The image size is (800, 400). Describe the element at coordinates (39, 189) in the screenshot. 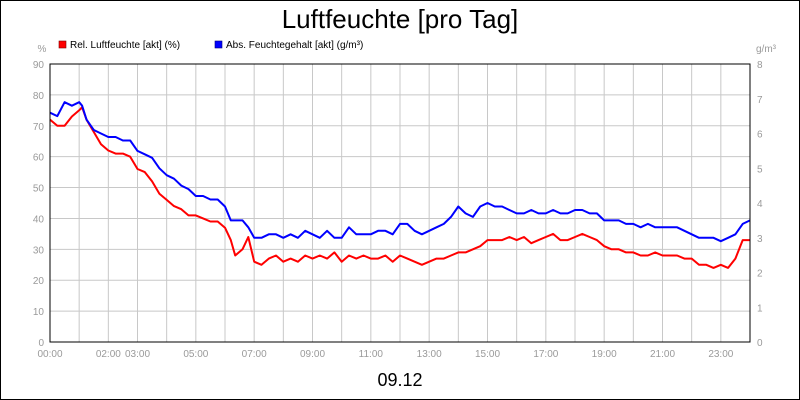

I see `y-left-tick-label: 50` at that location.